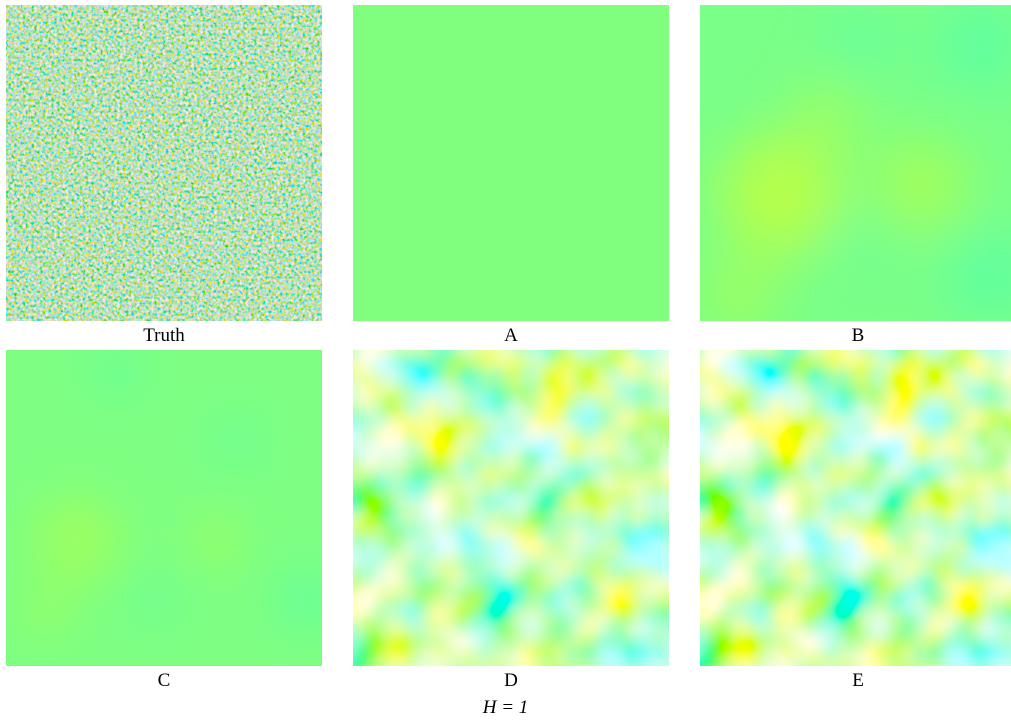 The width and height of the screenshot is (1011, 727). Describe the element at coordinates (511, 680) in the screenshot. I see `caption-d: D` at that location.